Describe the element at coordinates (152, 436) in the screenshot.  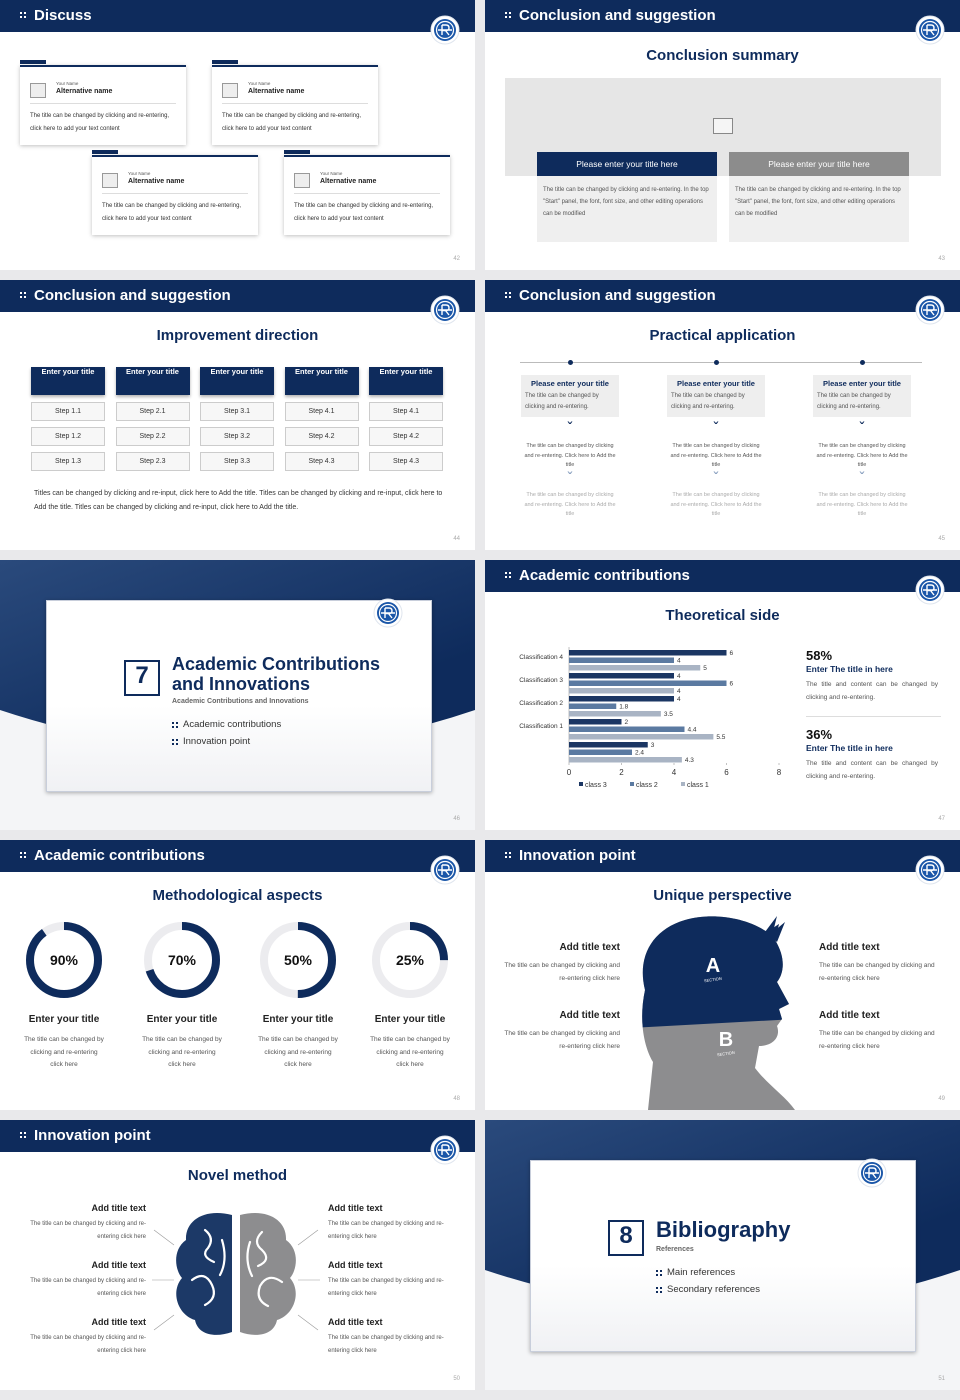
I see `step-box: Step 2.2` at that location.